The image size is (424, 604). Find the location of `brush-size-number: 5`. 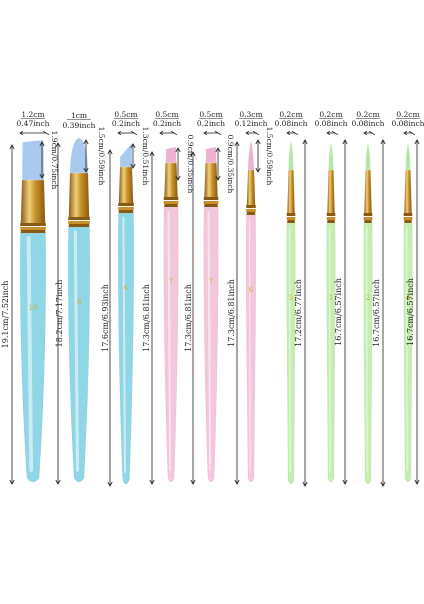

brush-size-number: 5 is located at coordinates (291, 298).